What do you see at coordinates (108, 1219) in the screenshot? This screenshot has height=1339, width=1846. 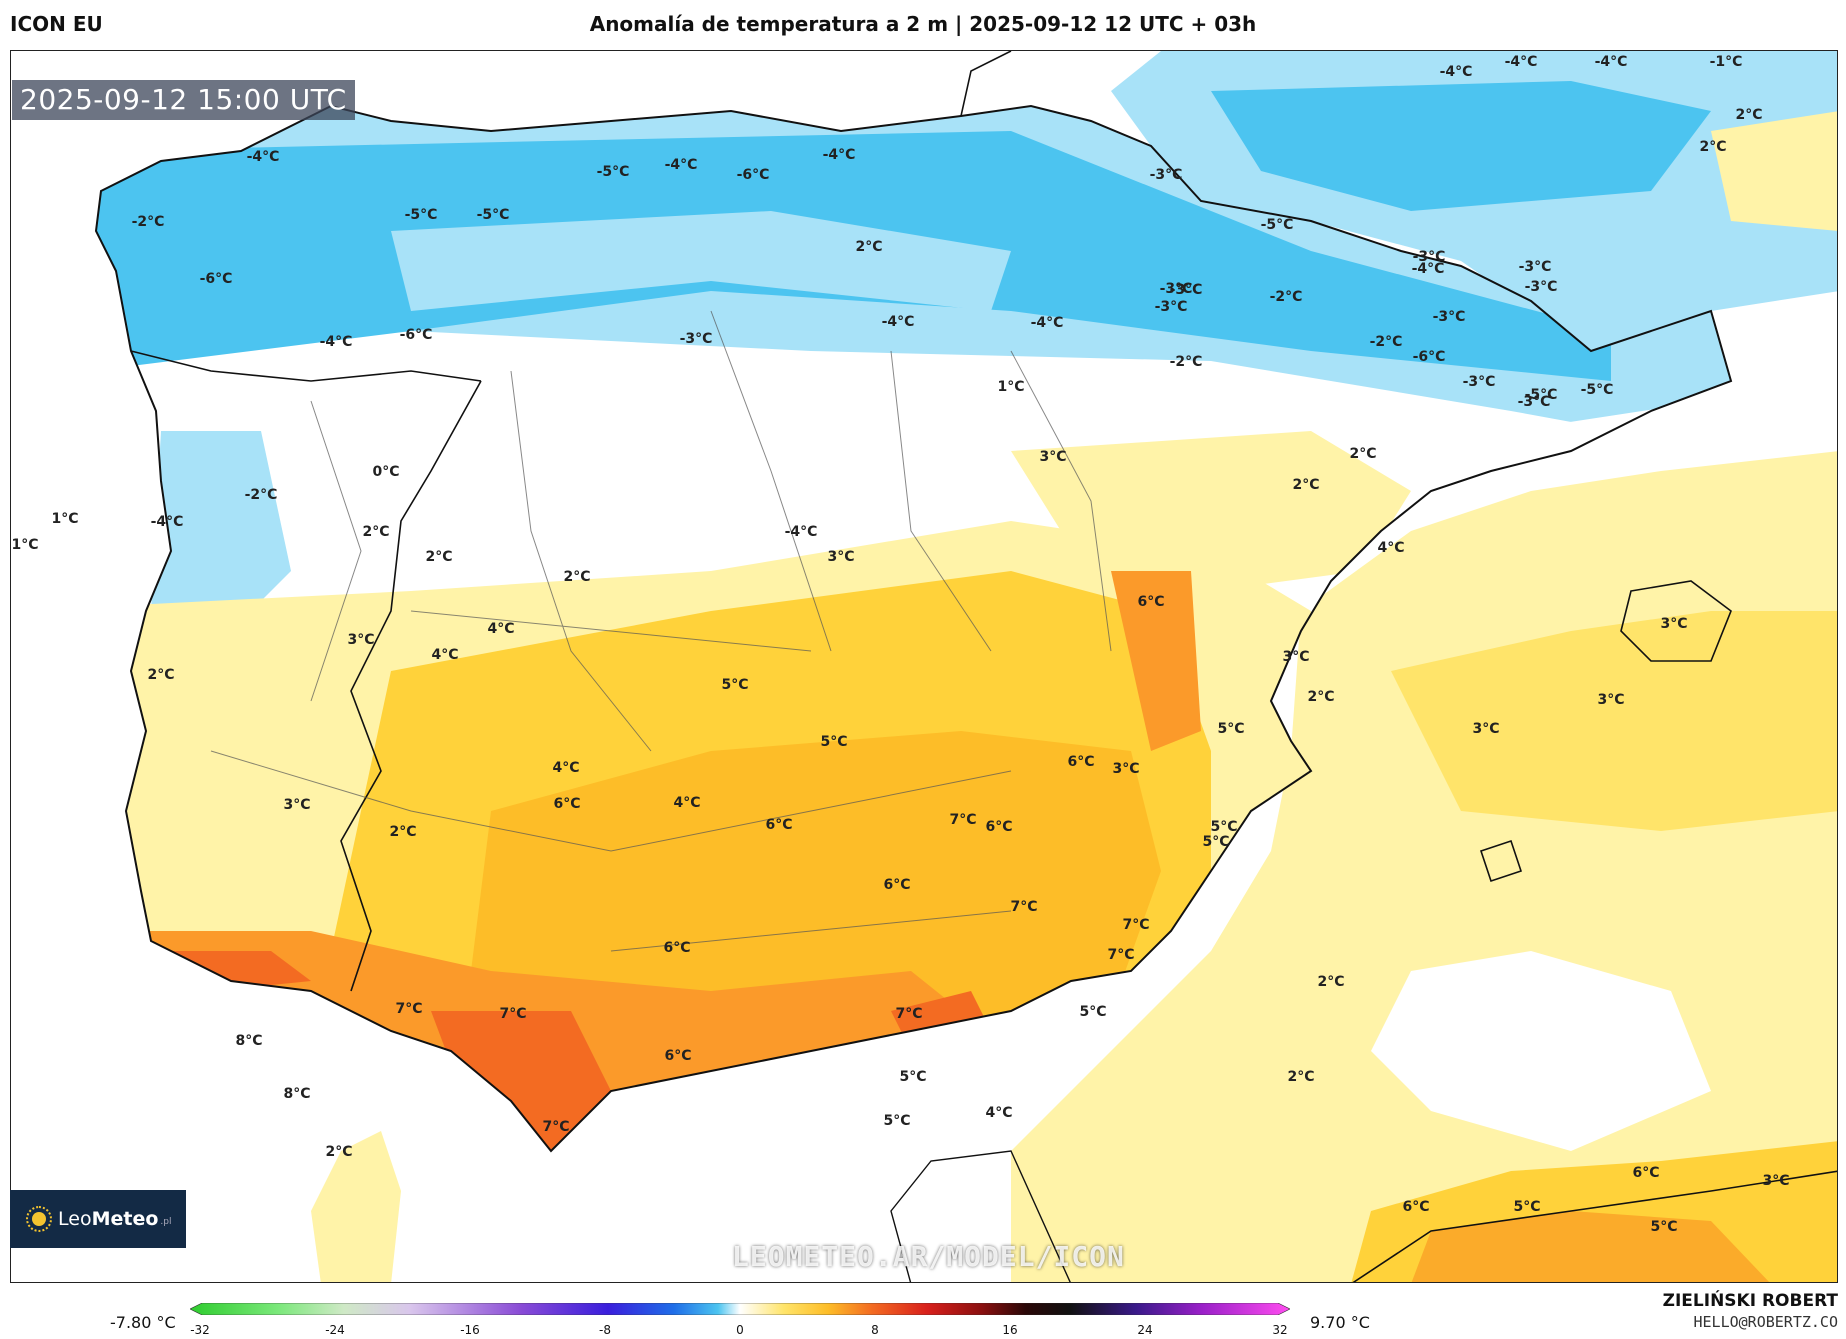 I see `logo-text: LeoMeteo` at bounding box center [108, 1219].